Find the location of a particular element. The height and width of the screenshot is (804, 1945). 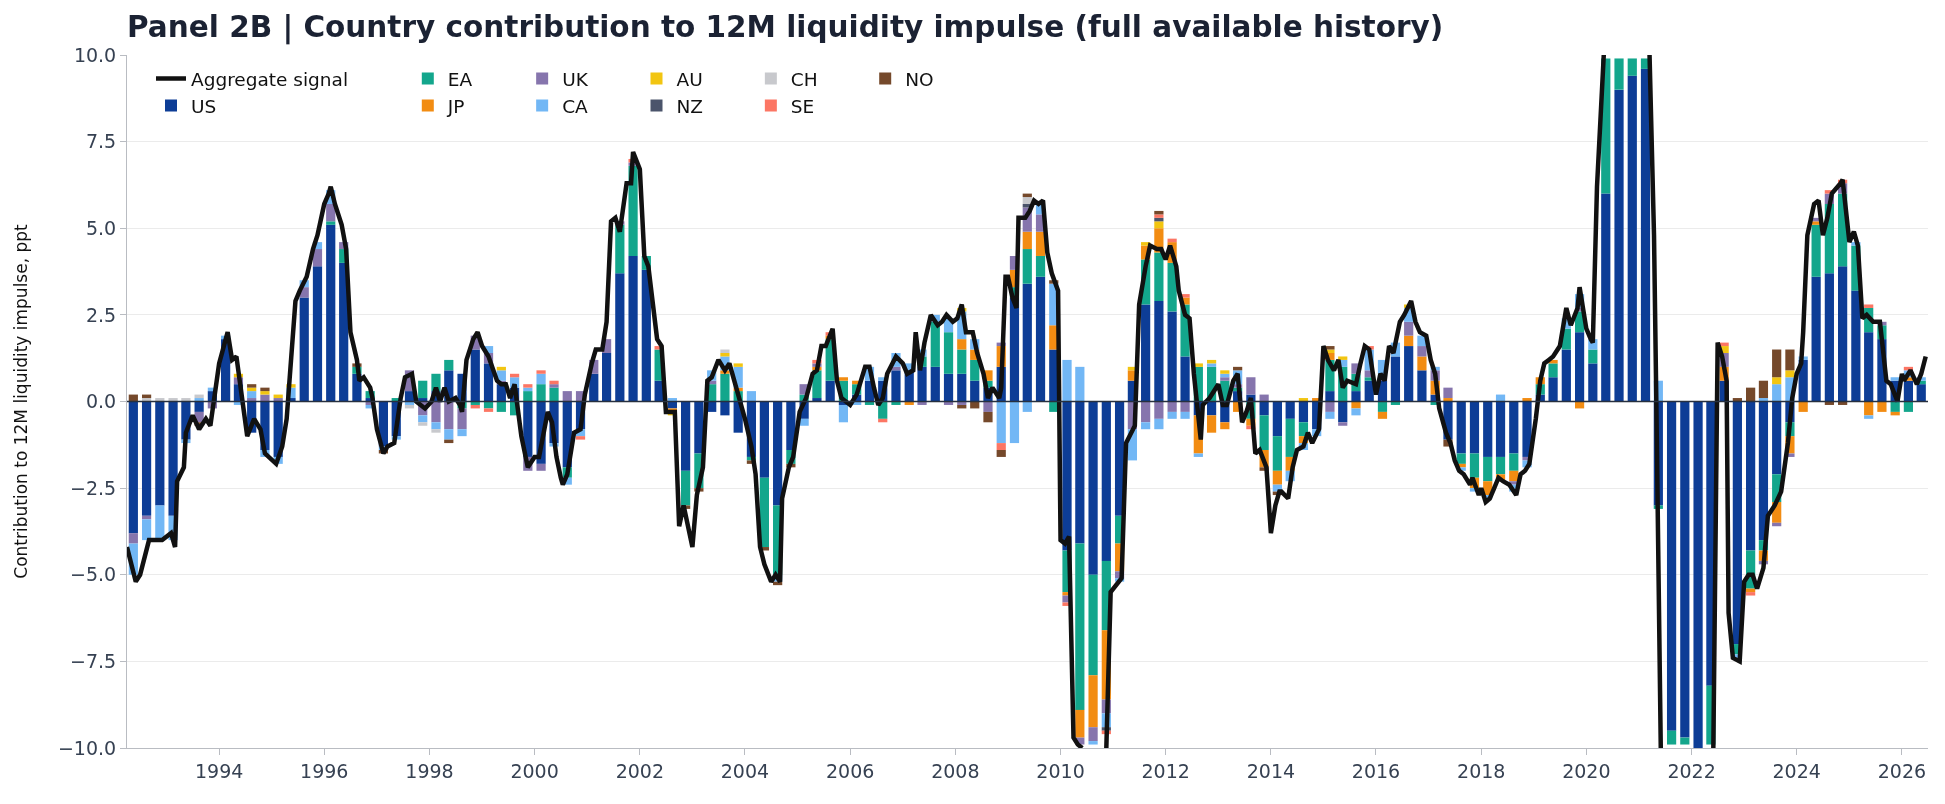

y-tick-label: −7.5 is located at coordinates (93, 661).